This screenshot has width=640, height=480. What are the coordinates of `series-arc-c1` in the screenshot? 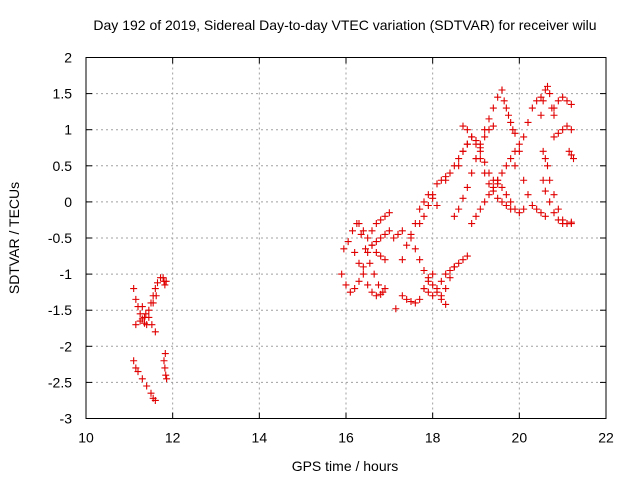 It's located at (417, 288).